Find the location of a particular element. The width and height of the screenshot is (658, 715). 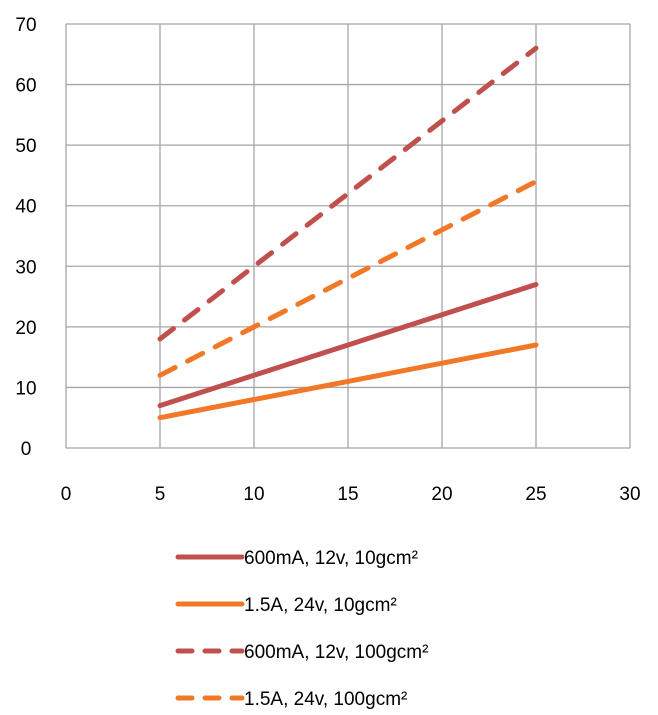

x-tick-label: 0 is located at coordinates (66, 494).